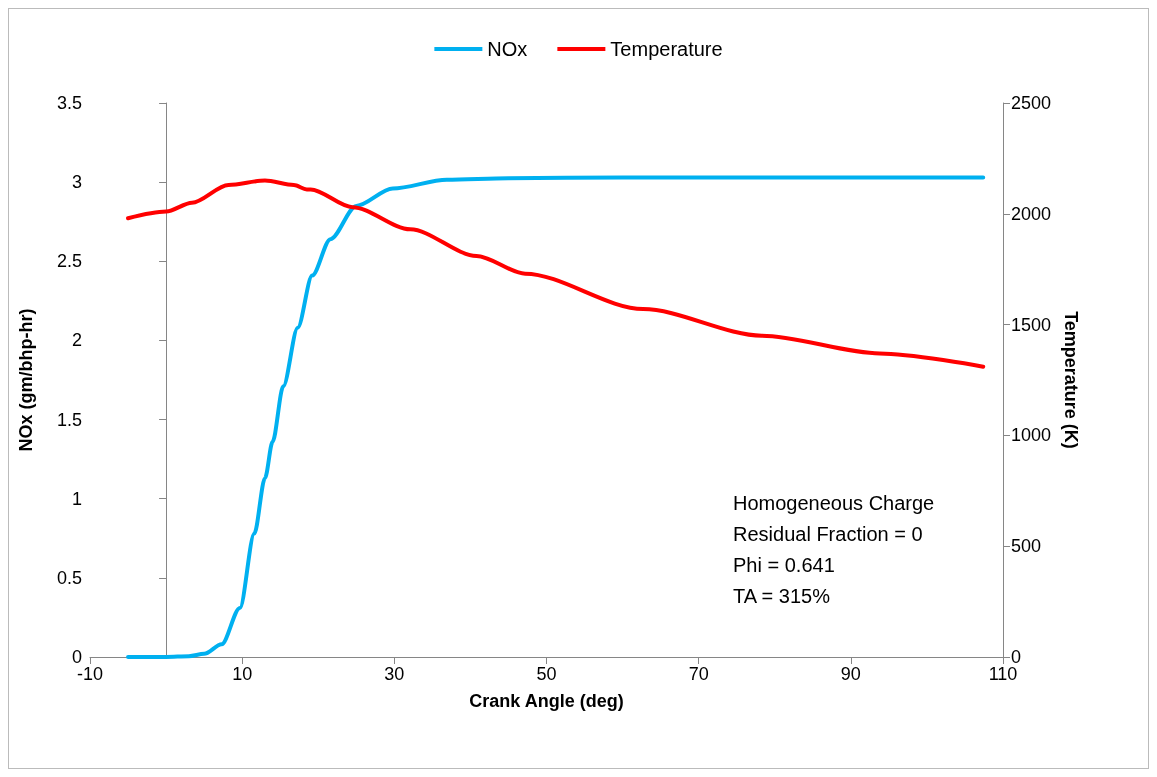 This screenshot has width=1157, height=777. What do you see at coordinates (1016, 657) in the screenshot?
I see `y2-tick-label: 0` at bounding box center [1016, 657].